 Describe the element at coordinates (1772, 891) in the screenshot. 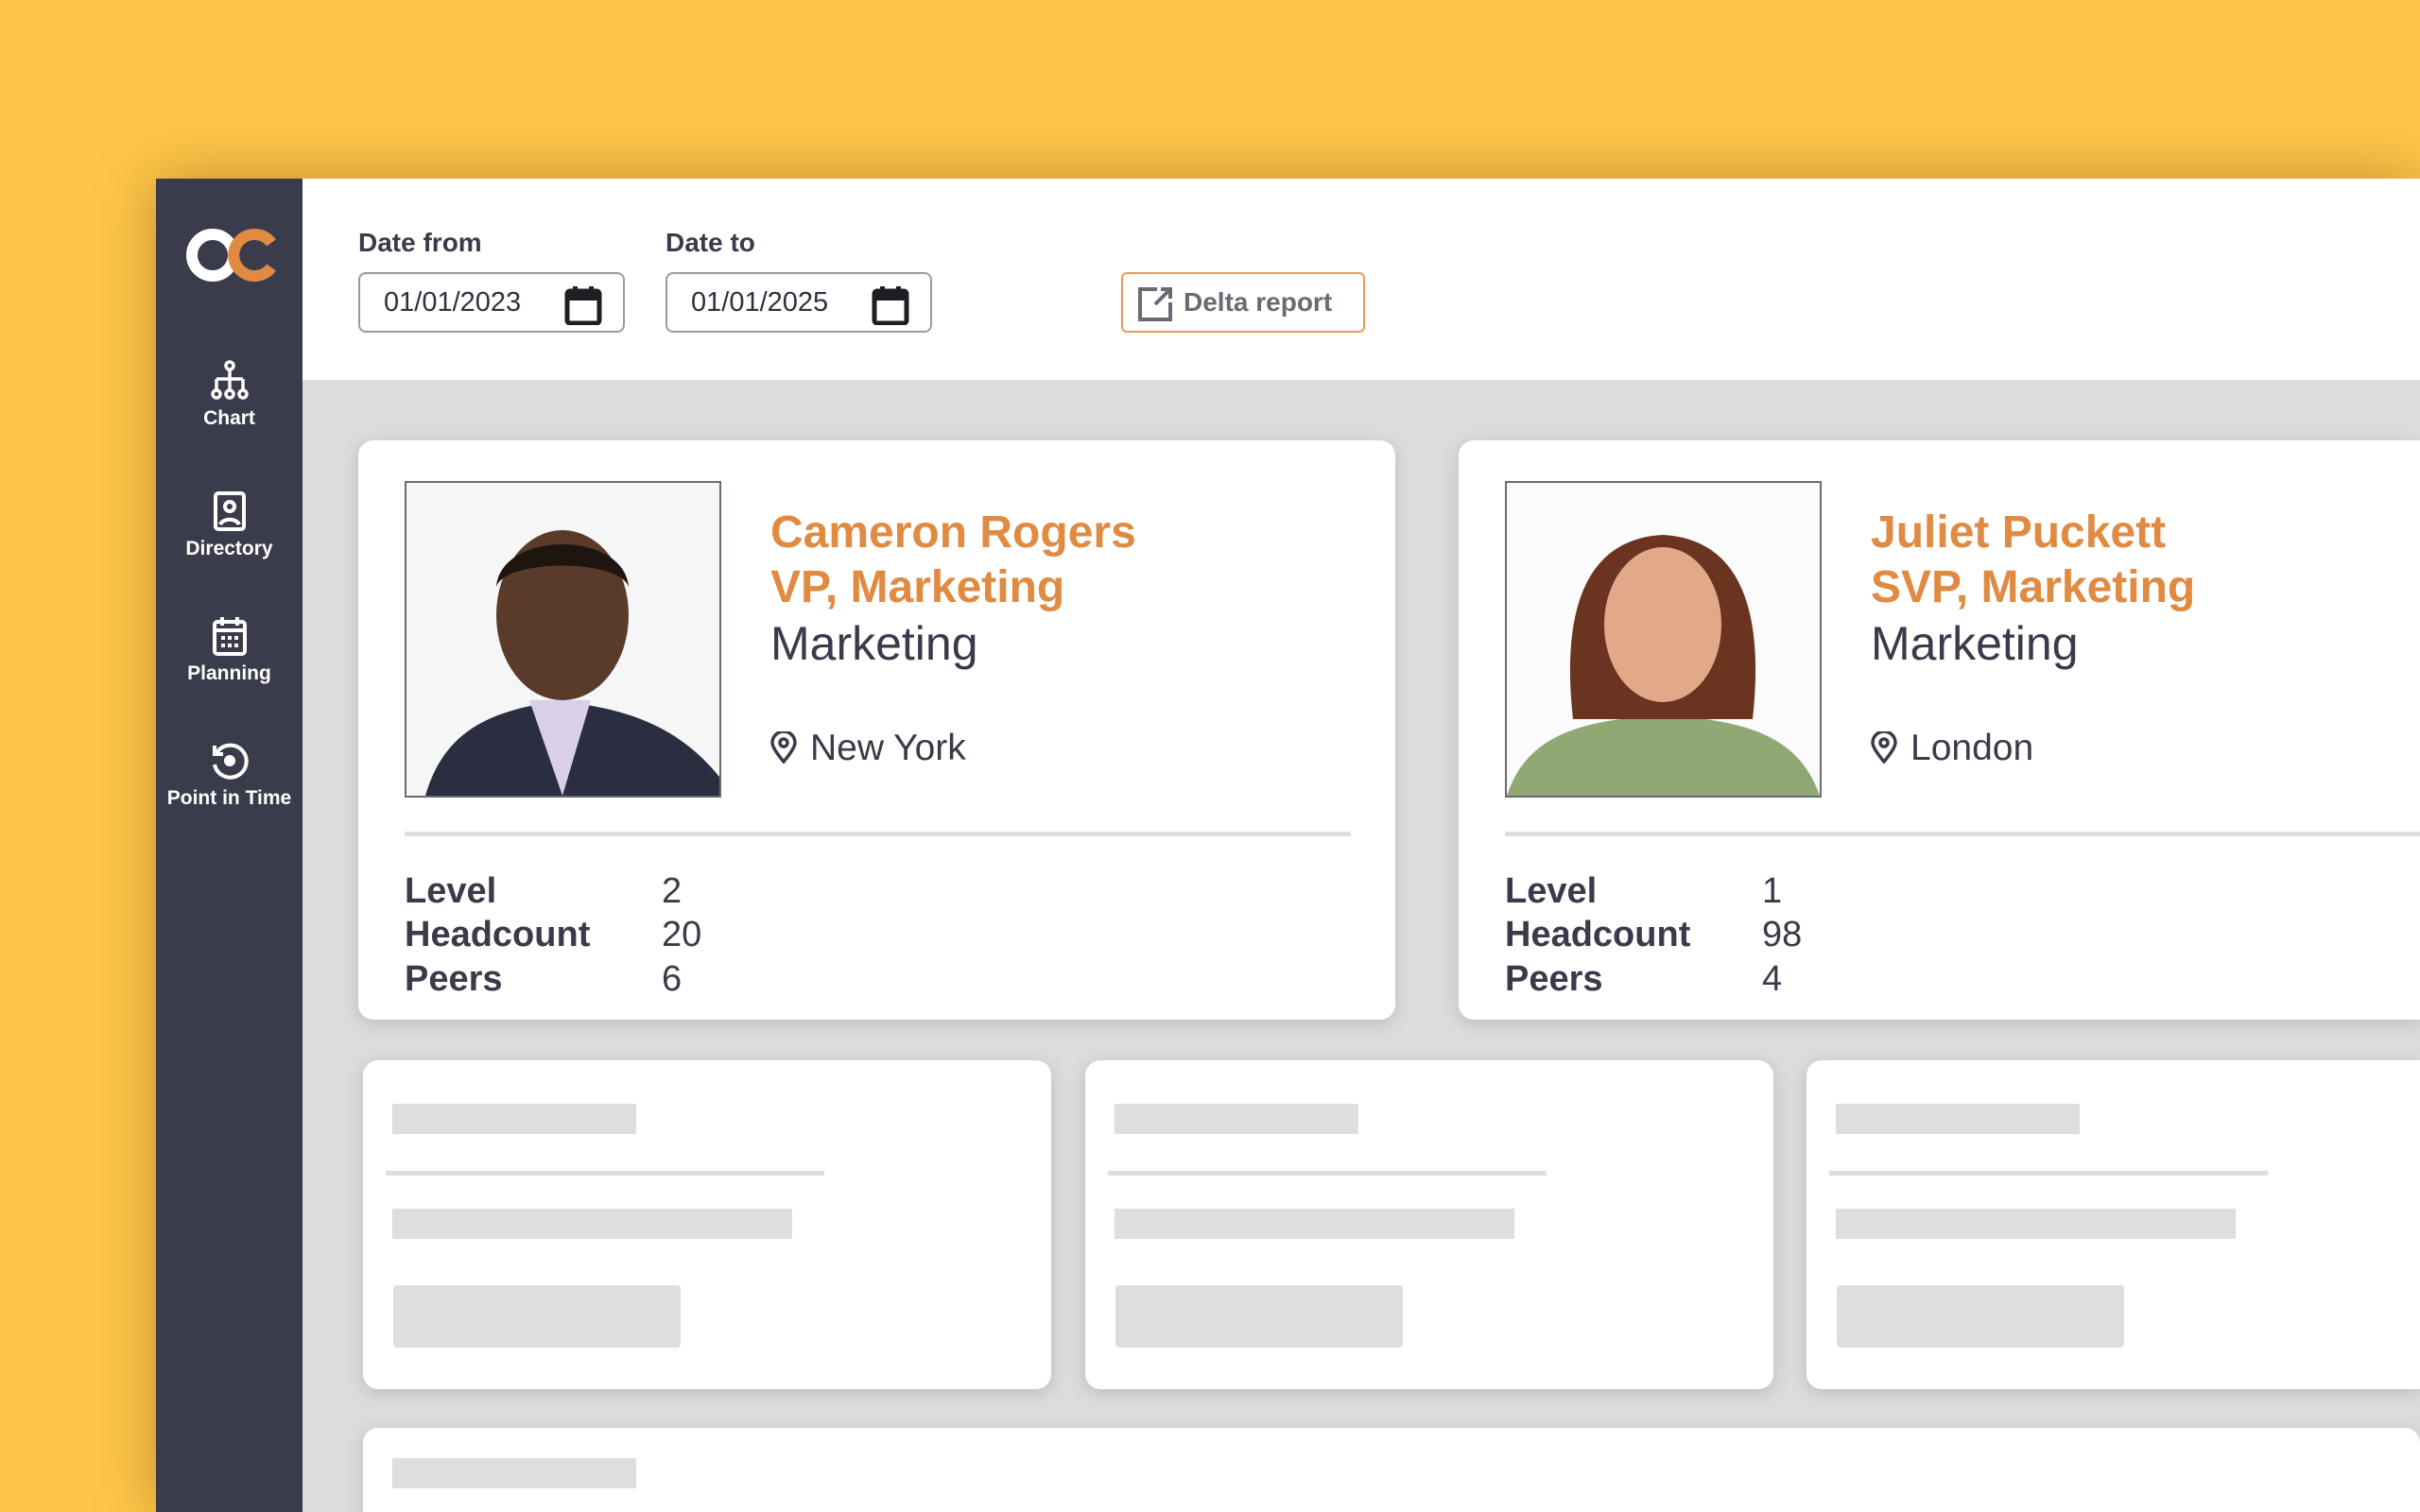

I see `stat-value: 1` at that location.